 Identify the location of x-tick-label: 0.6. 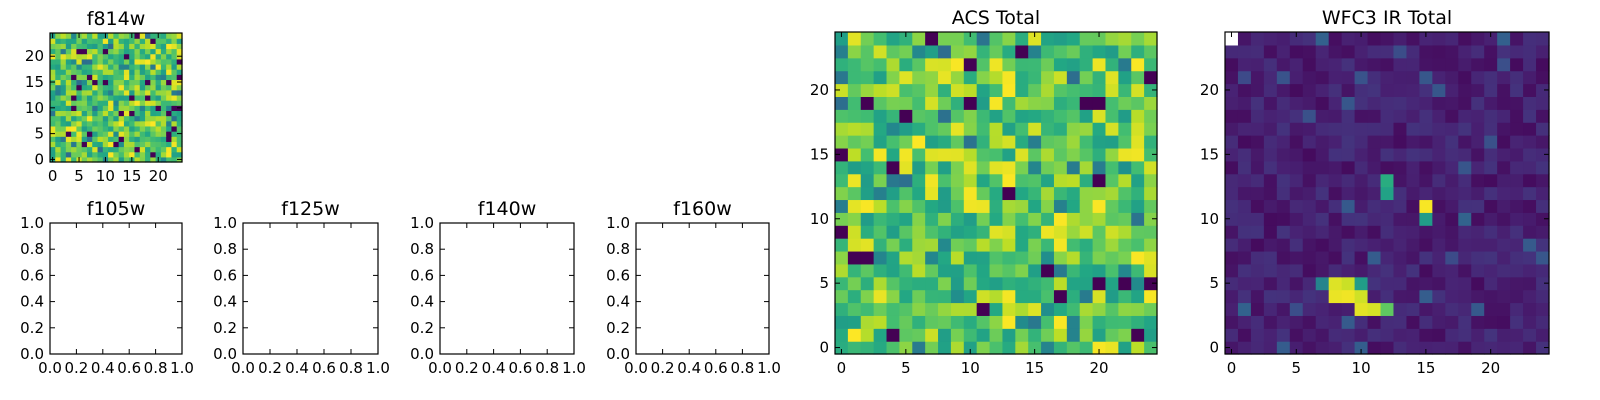
(324, 368).